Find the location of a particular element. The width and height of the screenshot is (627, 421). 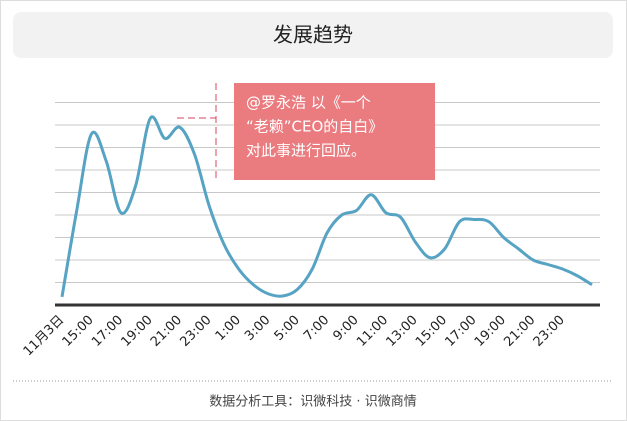

annotation-box is located at coordinates (334, 131).